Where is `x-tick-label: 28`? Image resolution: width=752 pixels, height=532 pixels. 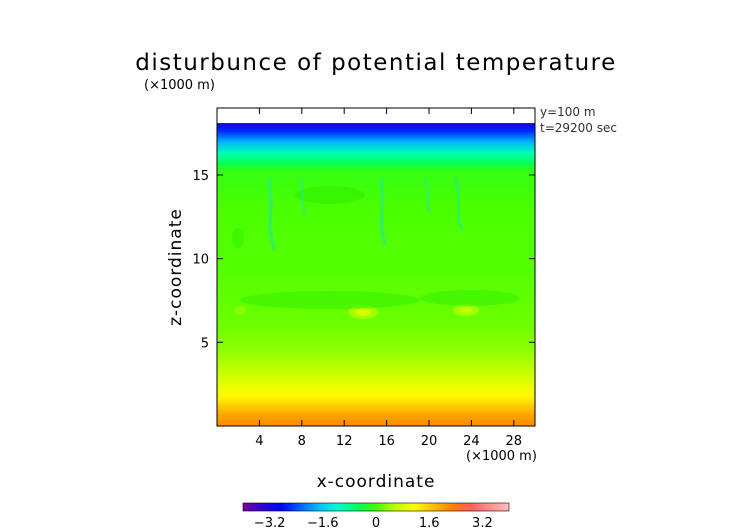
x-tick-label: 28 is located at coordinates (514, 441).